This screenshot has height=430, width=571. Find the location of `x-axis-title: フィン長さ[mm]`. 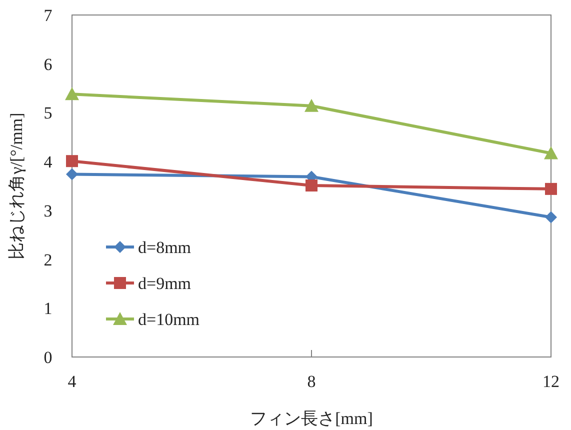

x-axis-title: フィン長さ[mm] is located at coordinates (311, 418).